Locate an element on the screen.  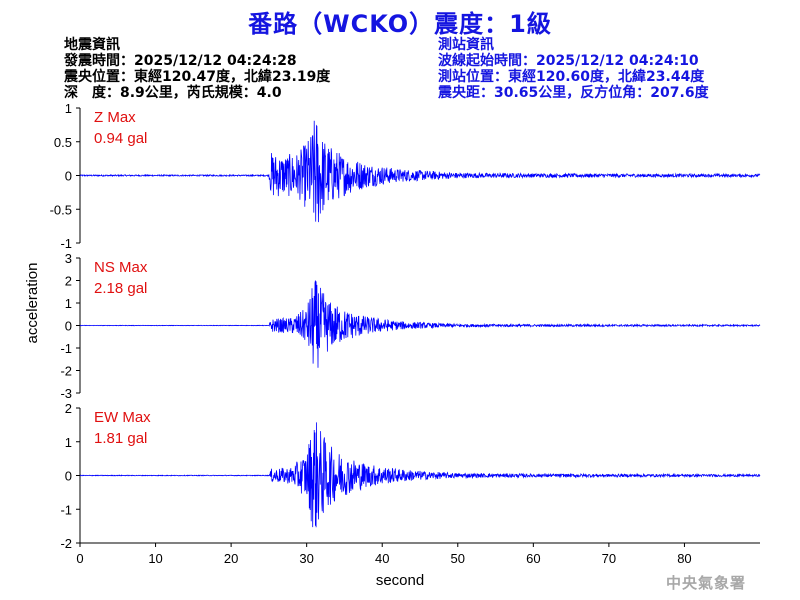
y-tick-label-Z: 0.5 is located at coordinates (63, 142).